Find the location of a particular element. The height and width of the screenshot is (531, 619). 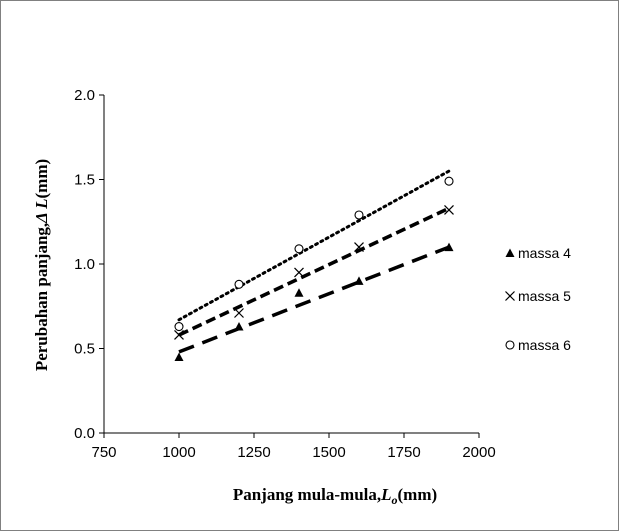

trendline-x is located at coordinates (314, 271).